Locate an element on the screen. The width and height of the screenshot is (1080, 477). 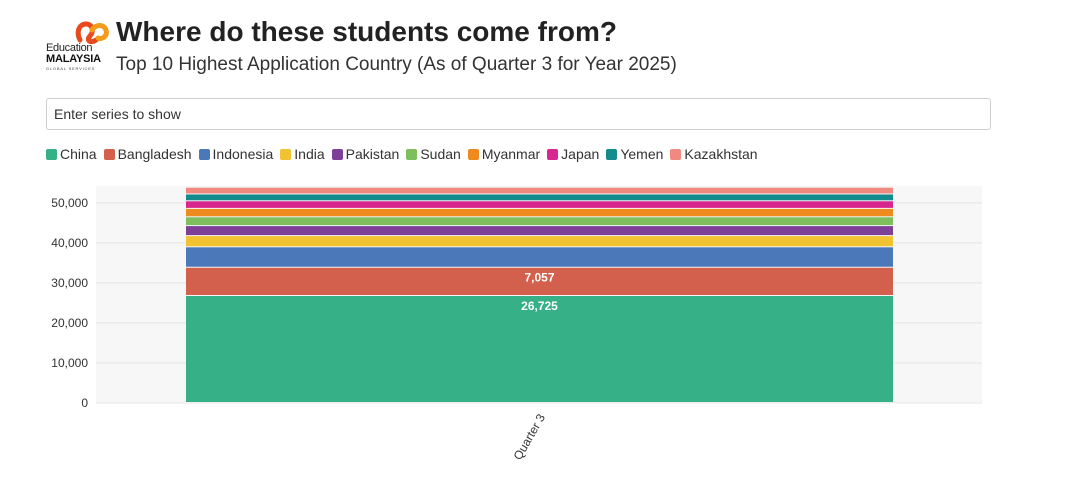
legend-item-india: India is located at coordinates (302, 154).